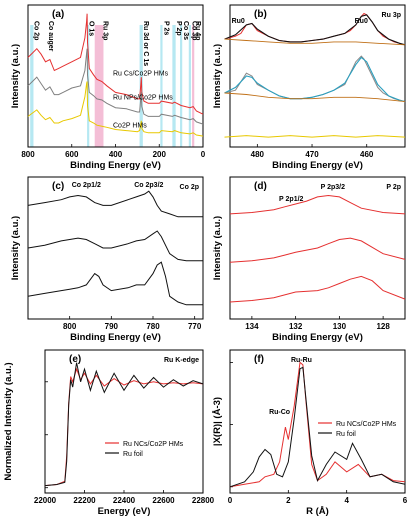 The width and height of the screenshot is (412, 526). Describe the element at coordinates (130, 126) in the screenshot. I see `series-label: Co2P HMs` at that location.